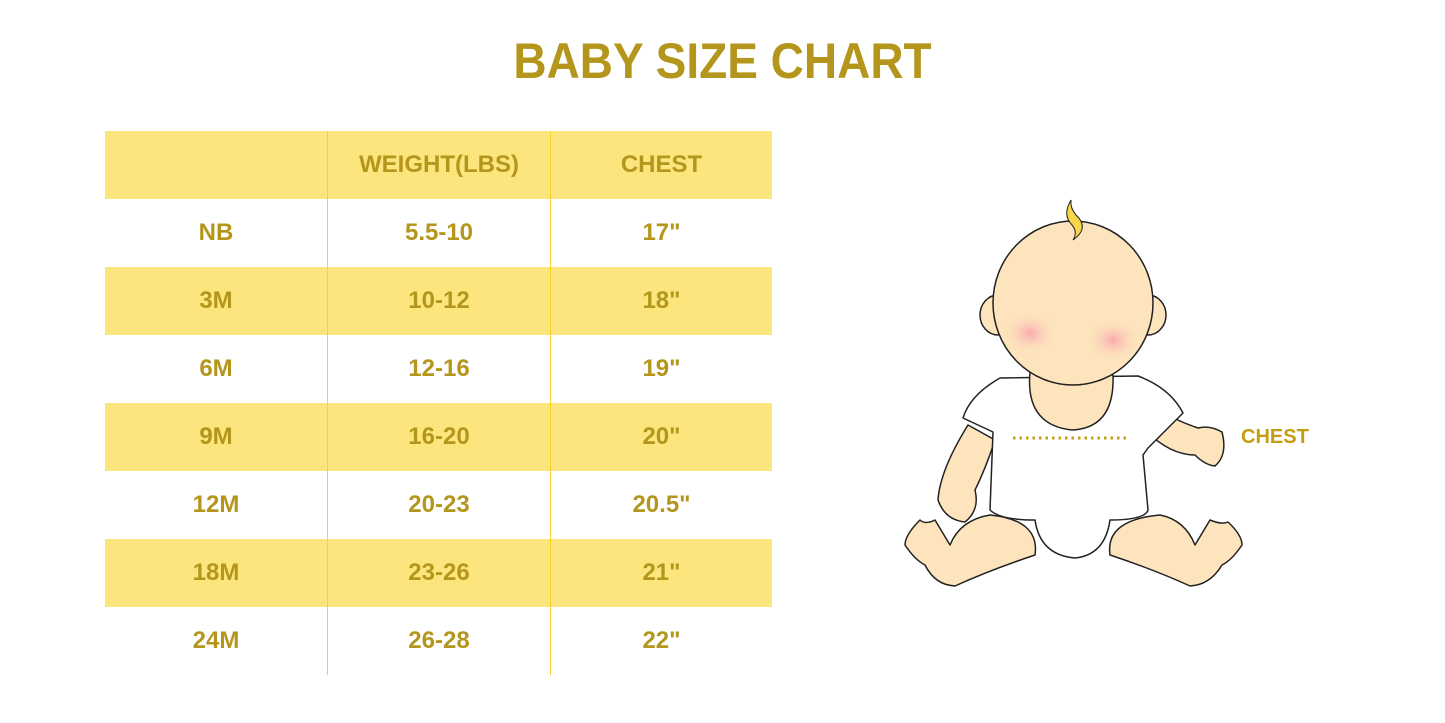  I want to click on table-row: 18M 23-26 21", so click(438, 573).